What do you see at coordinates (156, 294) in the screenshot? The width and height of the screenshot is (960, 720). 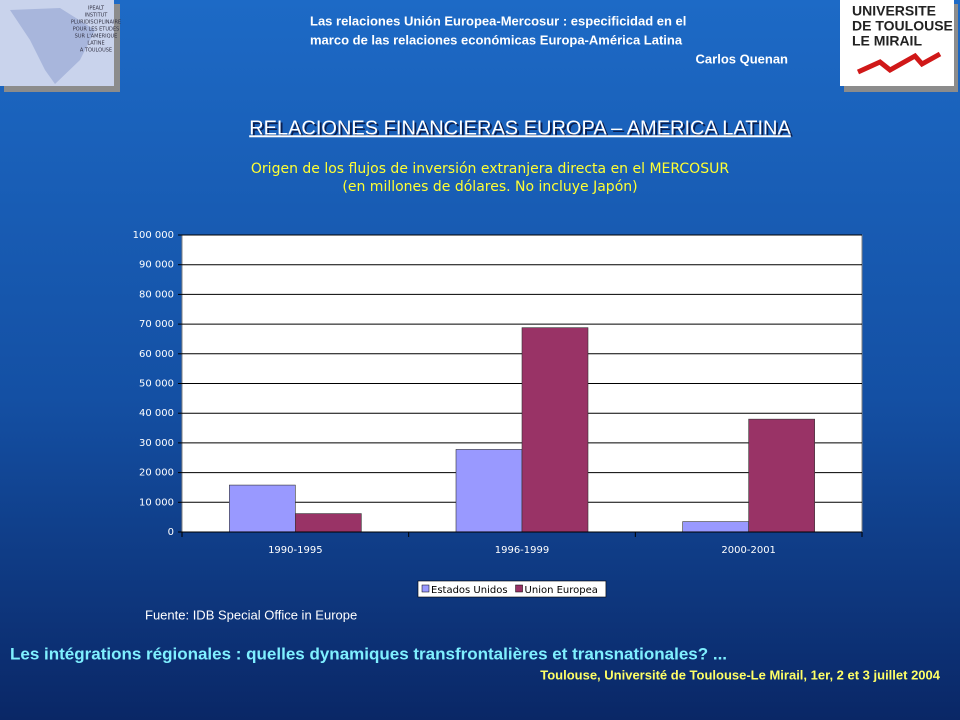 I see `y-tick-label: 80 000` at bounding box center [156, 294].